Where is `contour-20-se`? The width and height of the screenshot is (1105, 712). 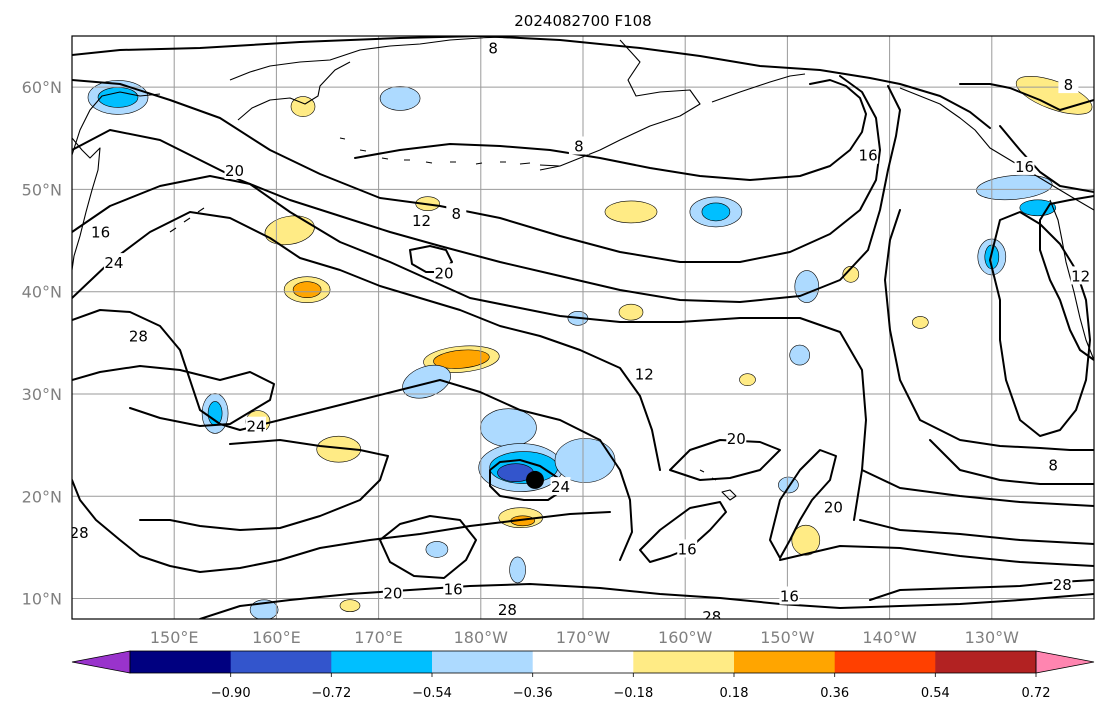 contour-20-se is located at coordinates (976, 532).